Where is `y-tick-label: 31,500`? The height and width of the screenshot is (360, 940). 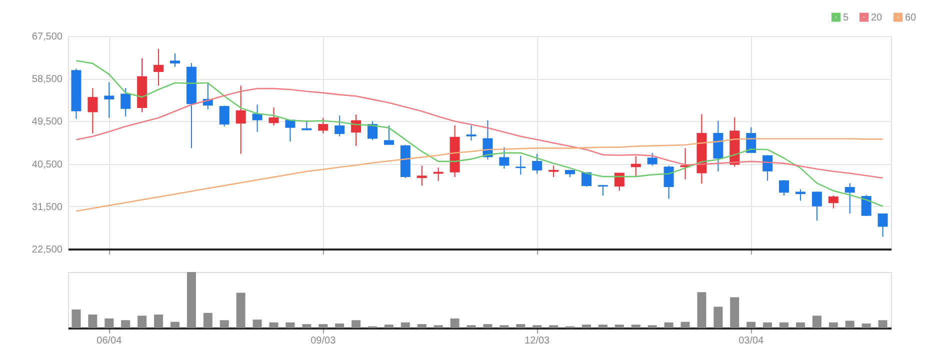
y-tick-label: 31,500 is located at coordinates (47, 207).